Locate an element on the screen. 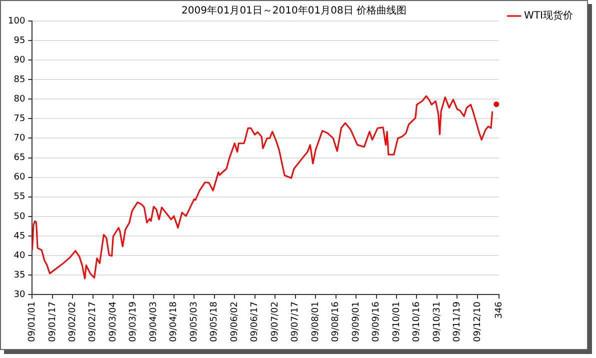 The width and height of the screenshot is (596, 358). legend-label: WTI现货价 is located at coordinates (549, 16).